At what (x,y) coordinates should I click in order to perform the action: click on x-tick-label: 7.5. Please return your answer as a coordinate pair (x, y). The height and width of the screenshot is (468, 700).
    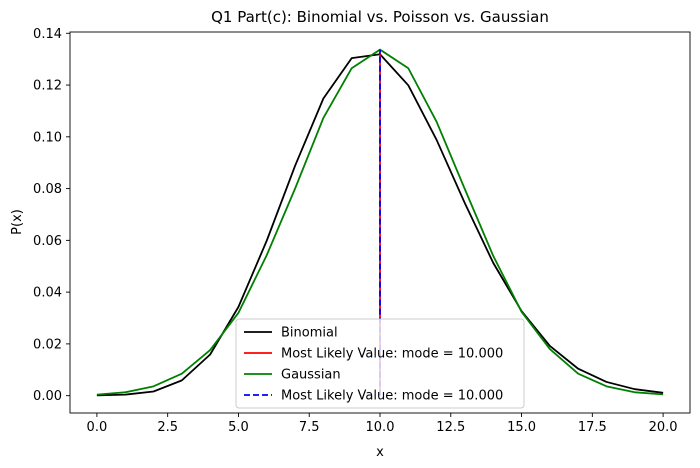
    Looking at the image, I should click on (309, 427).